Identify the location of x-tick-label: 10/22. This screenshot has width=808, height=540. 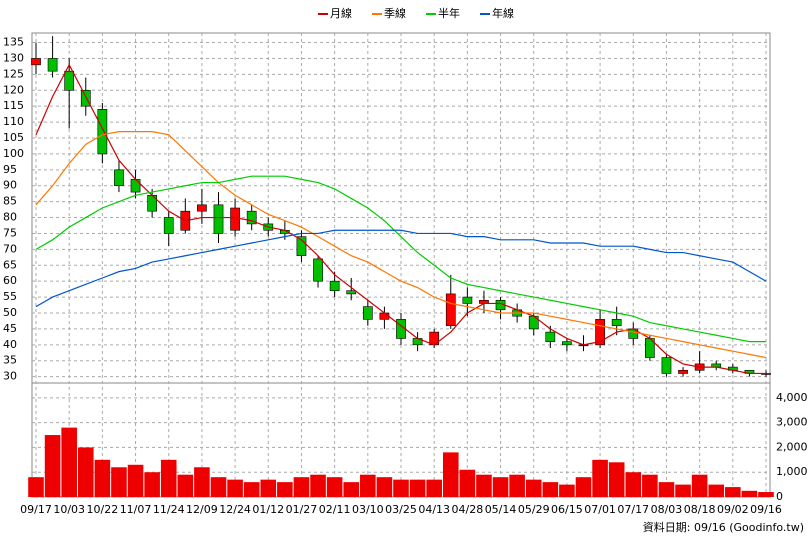
(103, 509).